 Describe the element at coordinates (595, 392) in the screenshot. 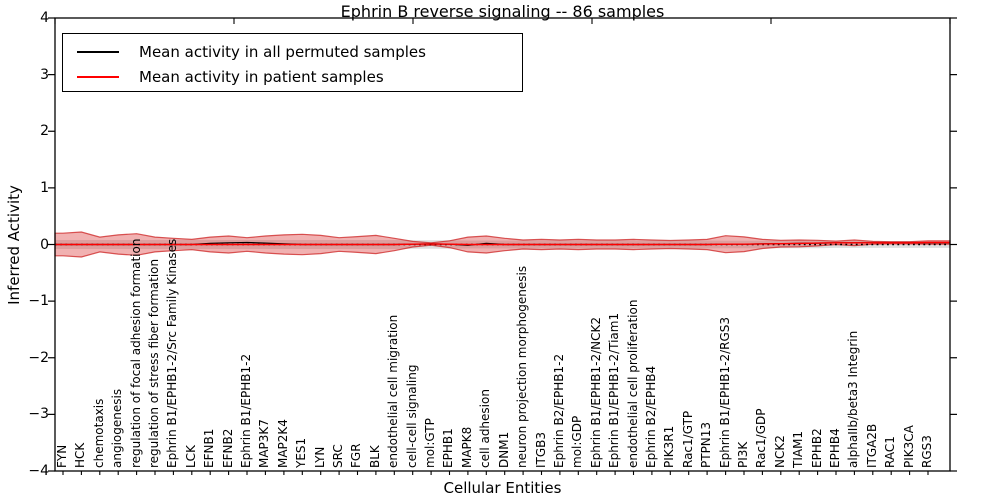

I see `x-category-label: Ephrin B1/EPHB1-2/NCK2` at that location.